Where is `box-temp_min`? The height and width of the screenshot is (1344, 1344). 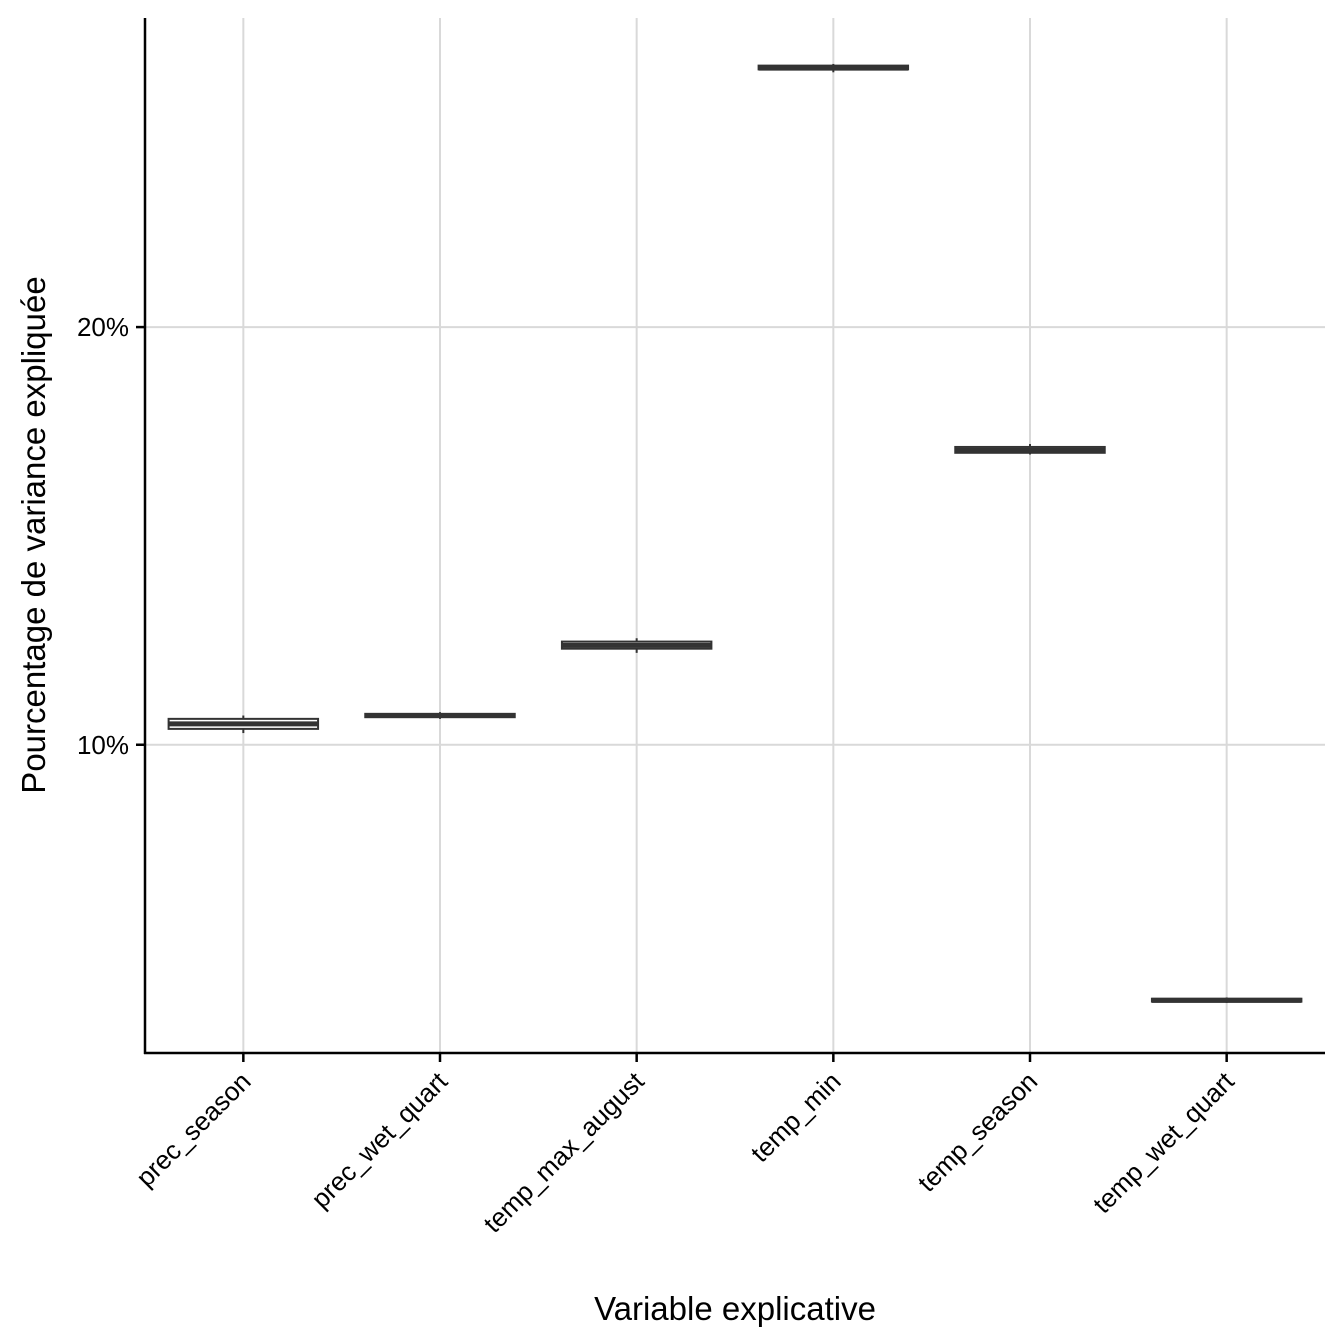 box-temp_min is located at coordinates (833, 68).